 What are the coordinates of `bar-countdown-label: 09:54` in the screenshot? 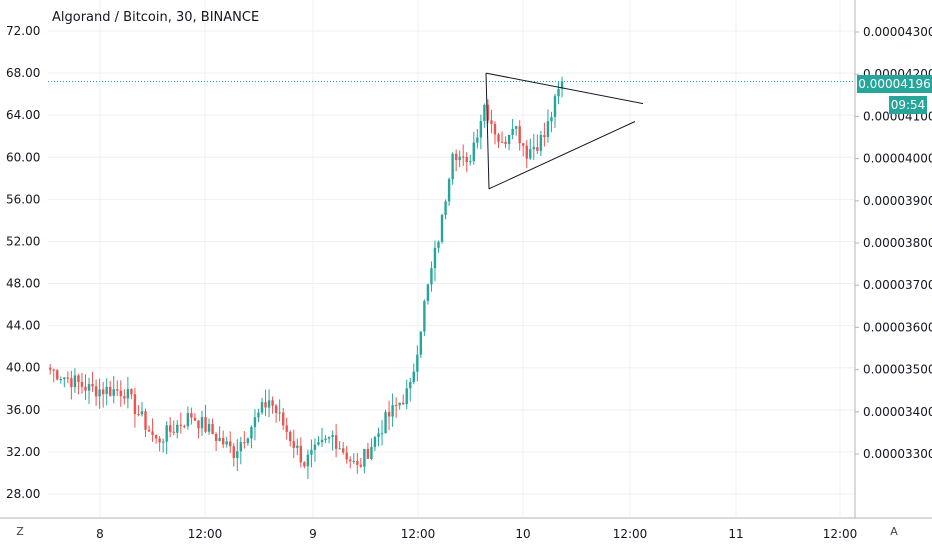 It's located at (908, 105).